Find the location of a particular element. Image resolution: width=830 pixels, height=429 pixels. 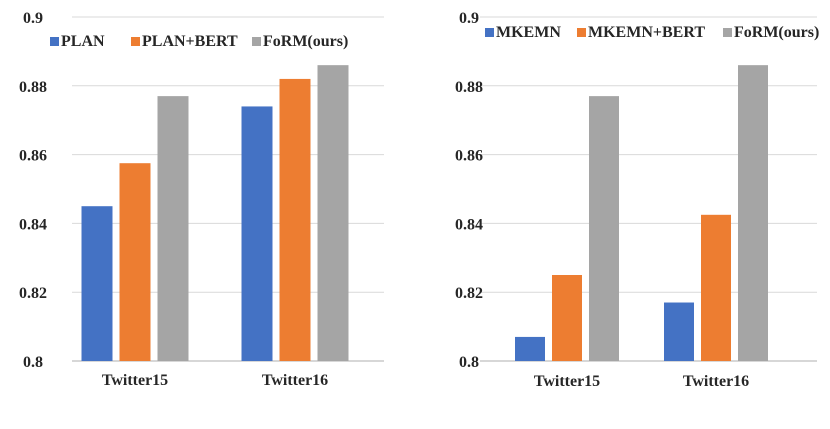

bar-plan-twitter15 is located at coordinates (97, 283).